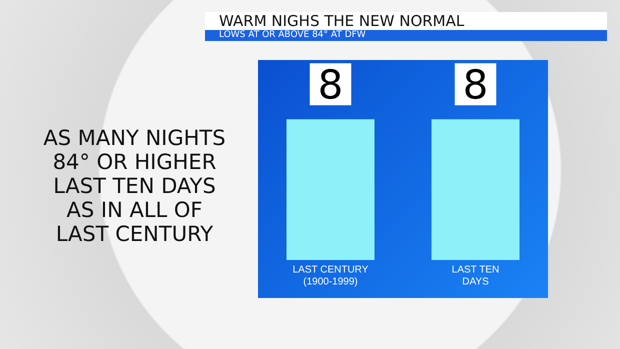 The width and height of the screenshot is (620, 349). What do you see at coordinates (406, 21) in the screenshot?
I see `chart-title: WARM NIGHS THE NEW NORMAL` at bounding box center [406, 21].